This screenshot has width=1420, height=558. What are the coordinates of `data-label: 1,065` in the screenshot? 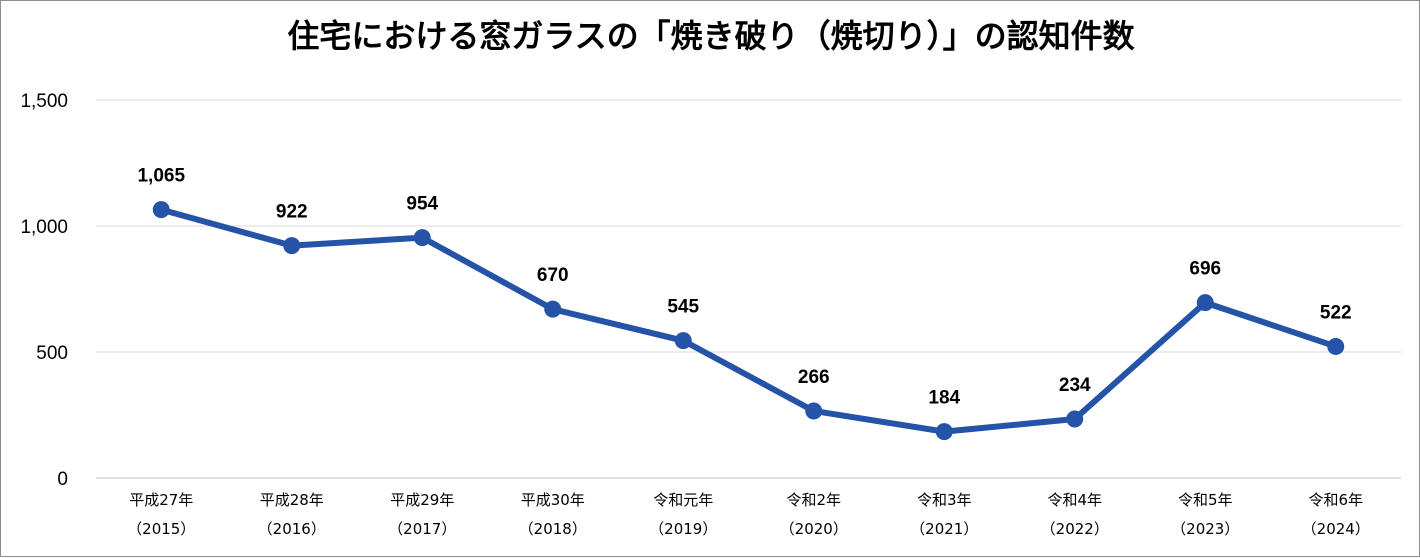 It's located at (161, 176).